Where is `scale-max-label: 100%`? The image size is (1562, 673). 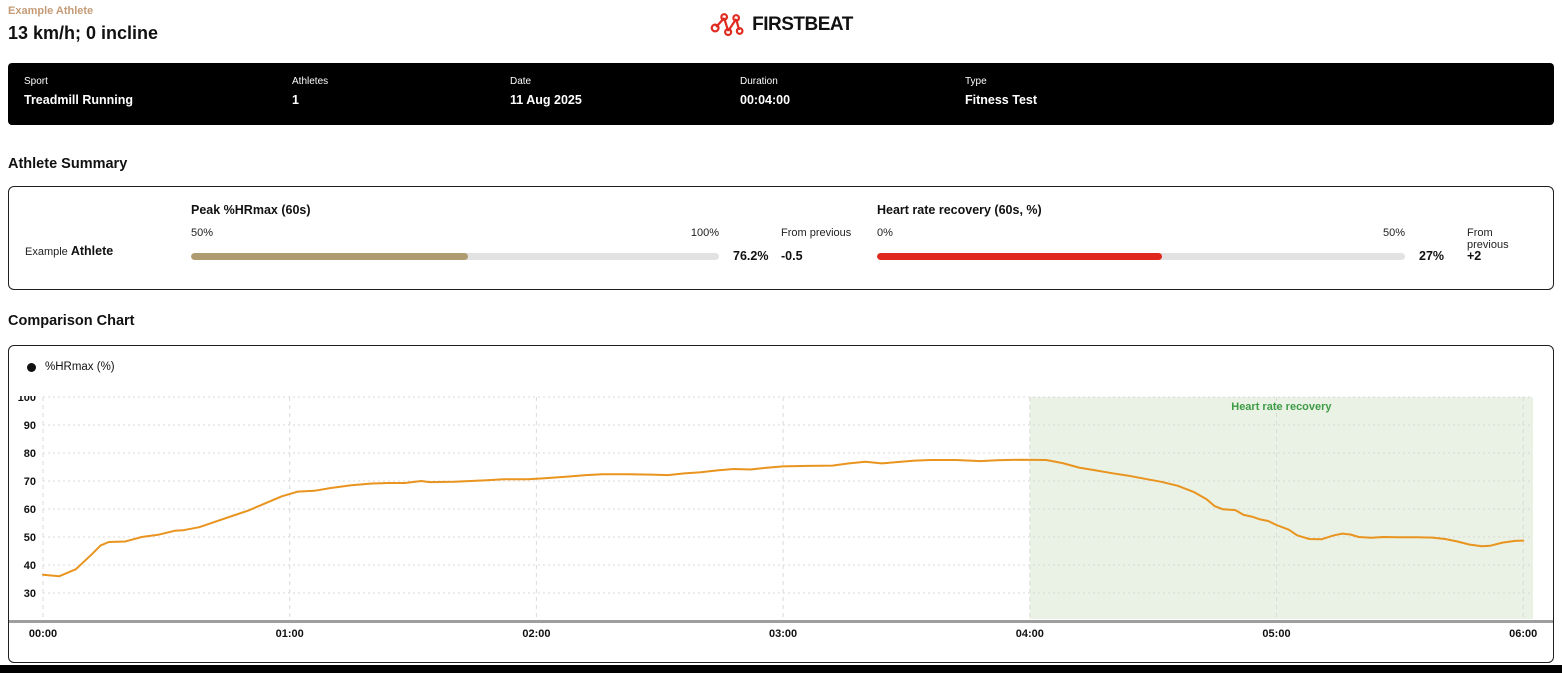
scale-max-label: 100% is located at coordinates (704, 233).